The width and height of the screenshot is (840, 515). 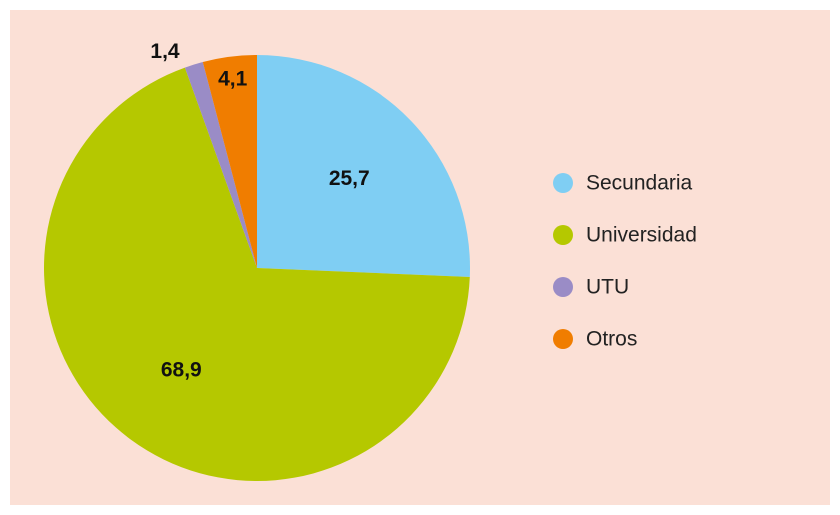 What do you see at coordinates (349, 178) in the screenshot?
I see `data-label: 25,7` at bounding box center [349, 178].